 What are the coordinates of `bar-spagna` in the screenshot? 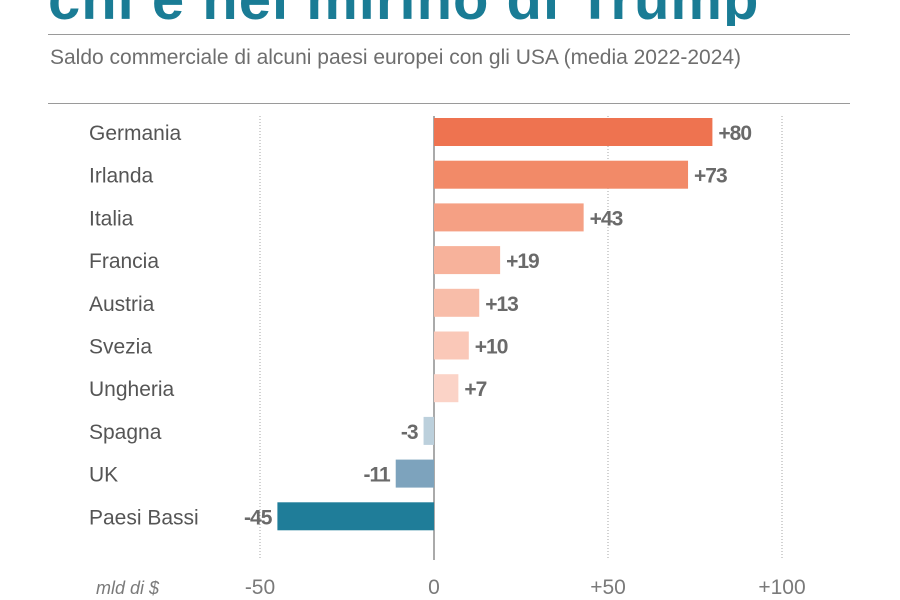 It's located at (428, 430).